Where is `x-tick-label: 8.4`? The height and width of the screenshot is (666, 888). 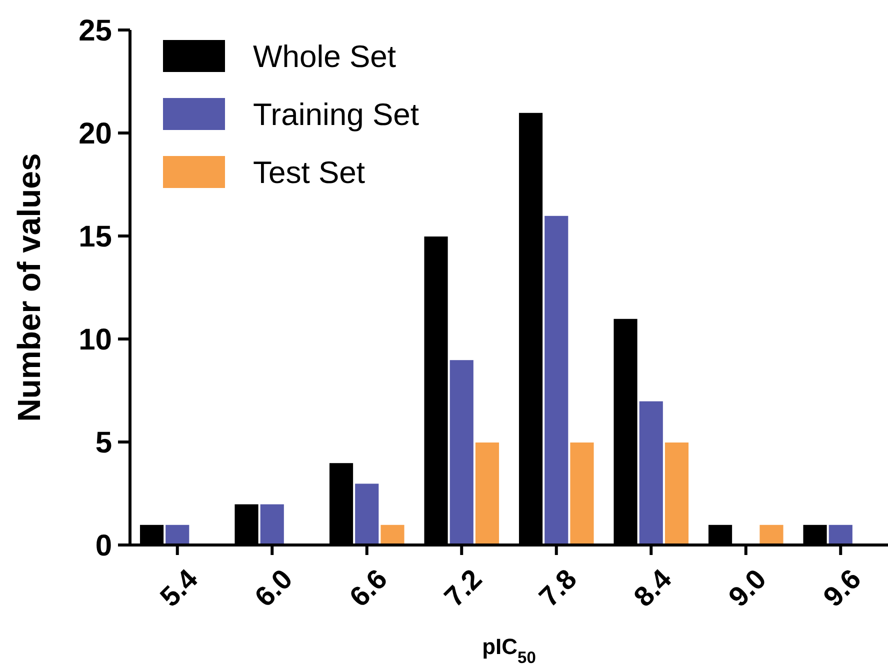
x-tick-label: 8.4 is located at coordinates (653, 587).